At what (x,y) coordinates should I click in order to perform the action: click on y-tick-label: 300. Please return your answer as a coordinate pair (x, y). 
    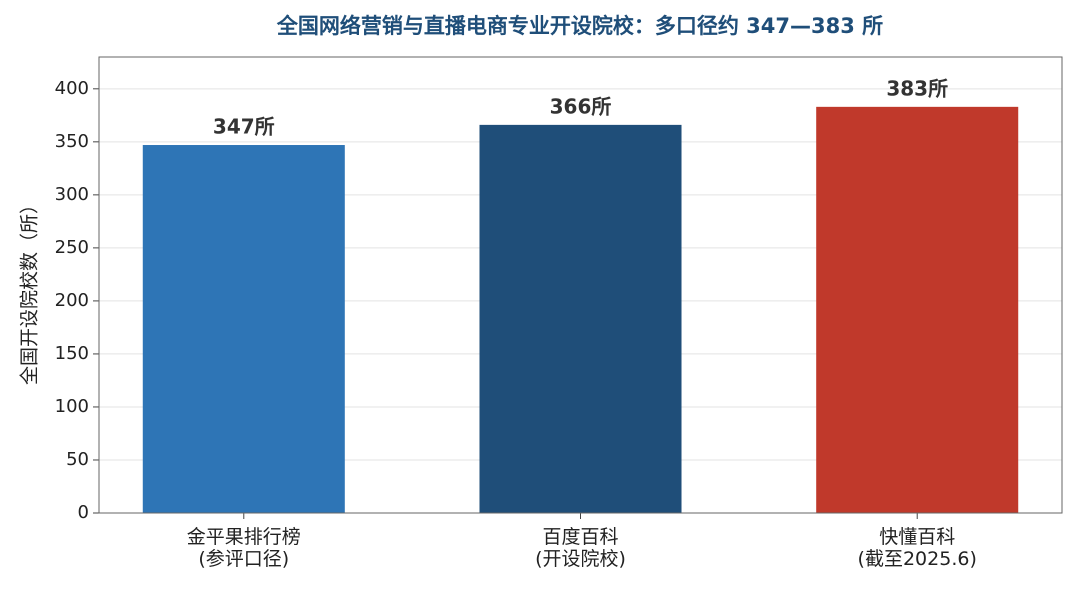
    Looking at the image, I should click on (72, 194).